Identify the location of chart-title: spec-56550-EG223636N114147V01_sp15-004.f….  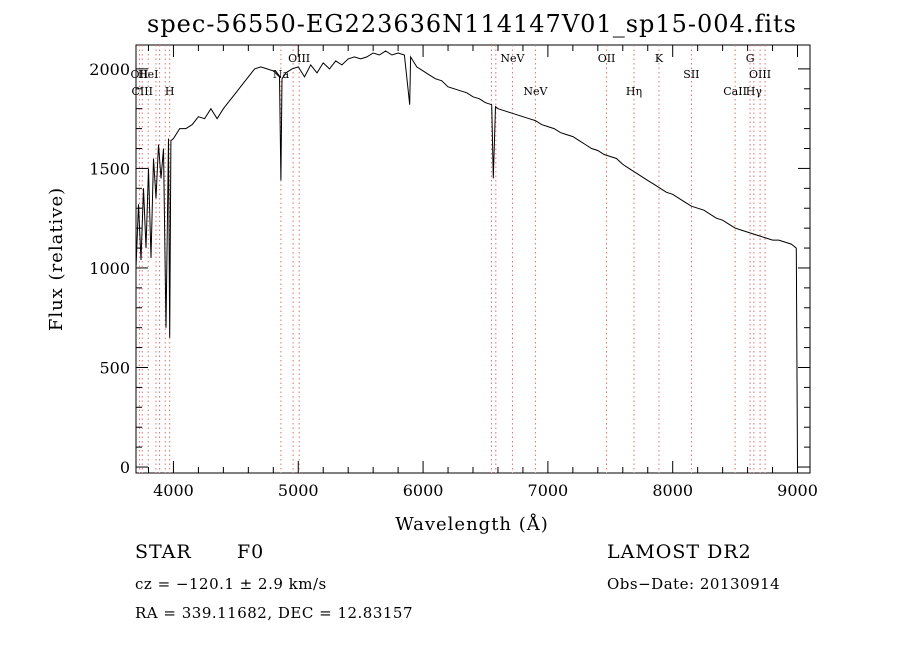
(472, 24).